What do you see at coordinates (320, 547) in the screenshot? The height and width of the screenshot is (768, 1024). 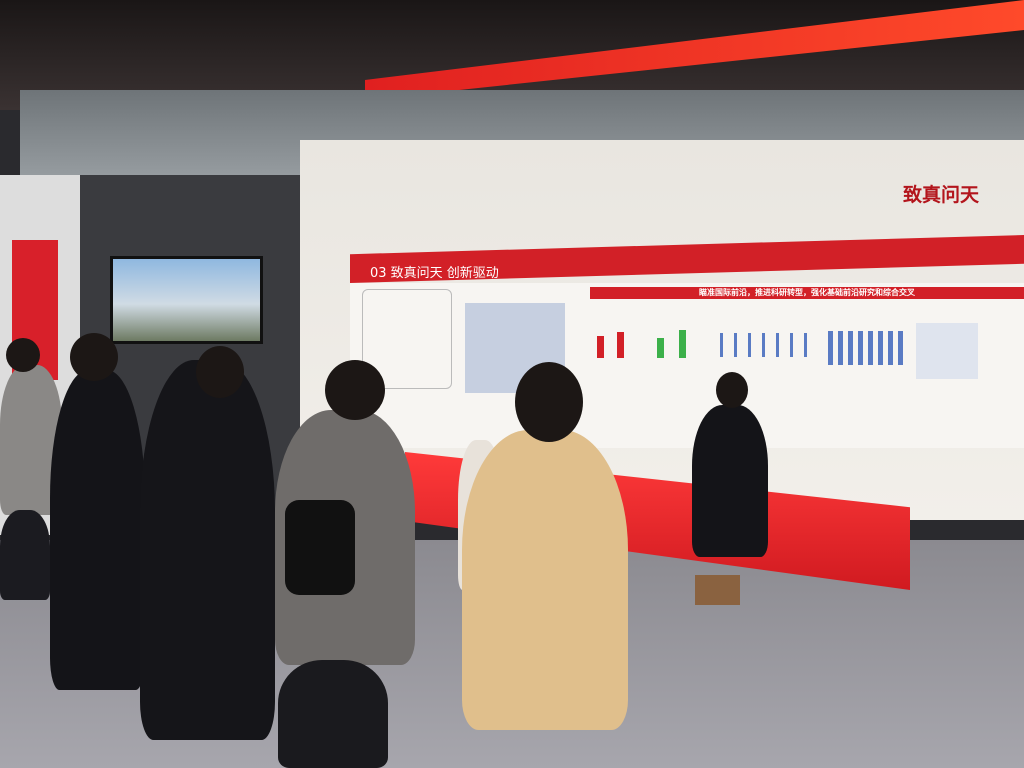 I see `backpack` at bounding box center [320, 547].